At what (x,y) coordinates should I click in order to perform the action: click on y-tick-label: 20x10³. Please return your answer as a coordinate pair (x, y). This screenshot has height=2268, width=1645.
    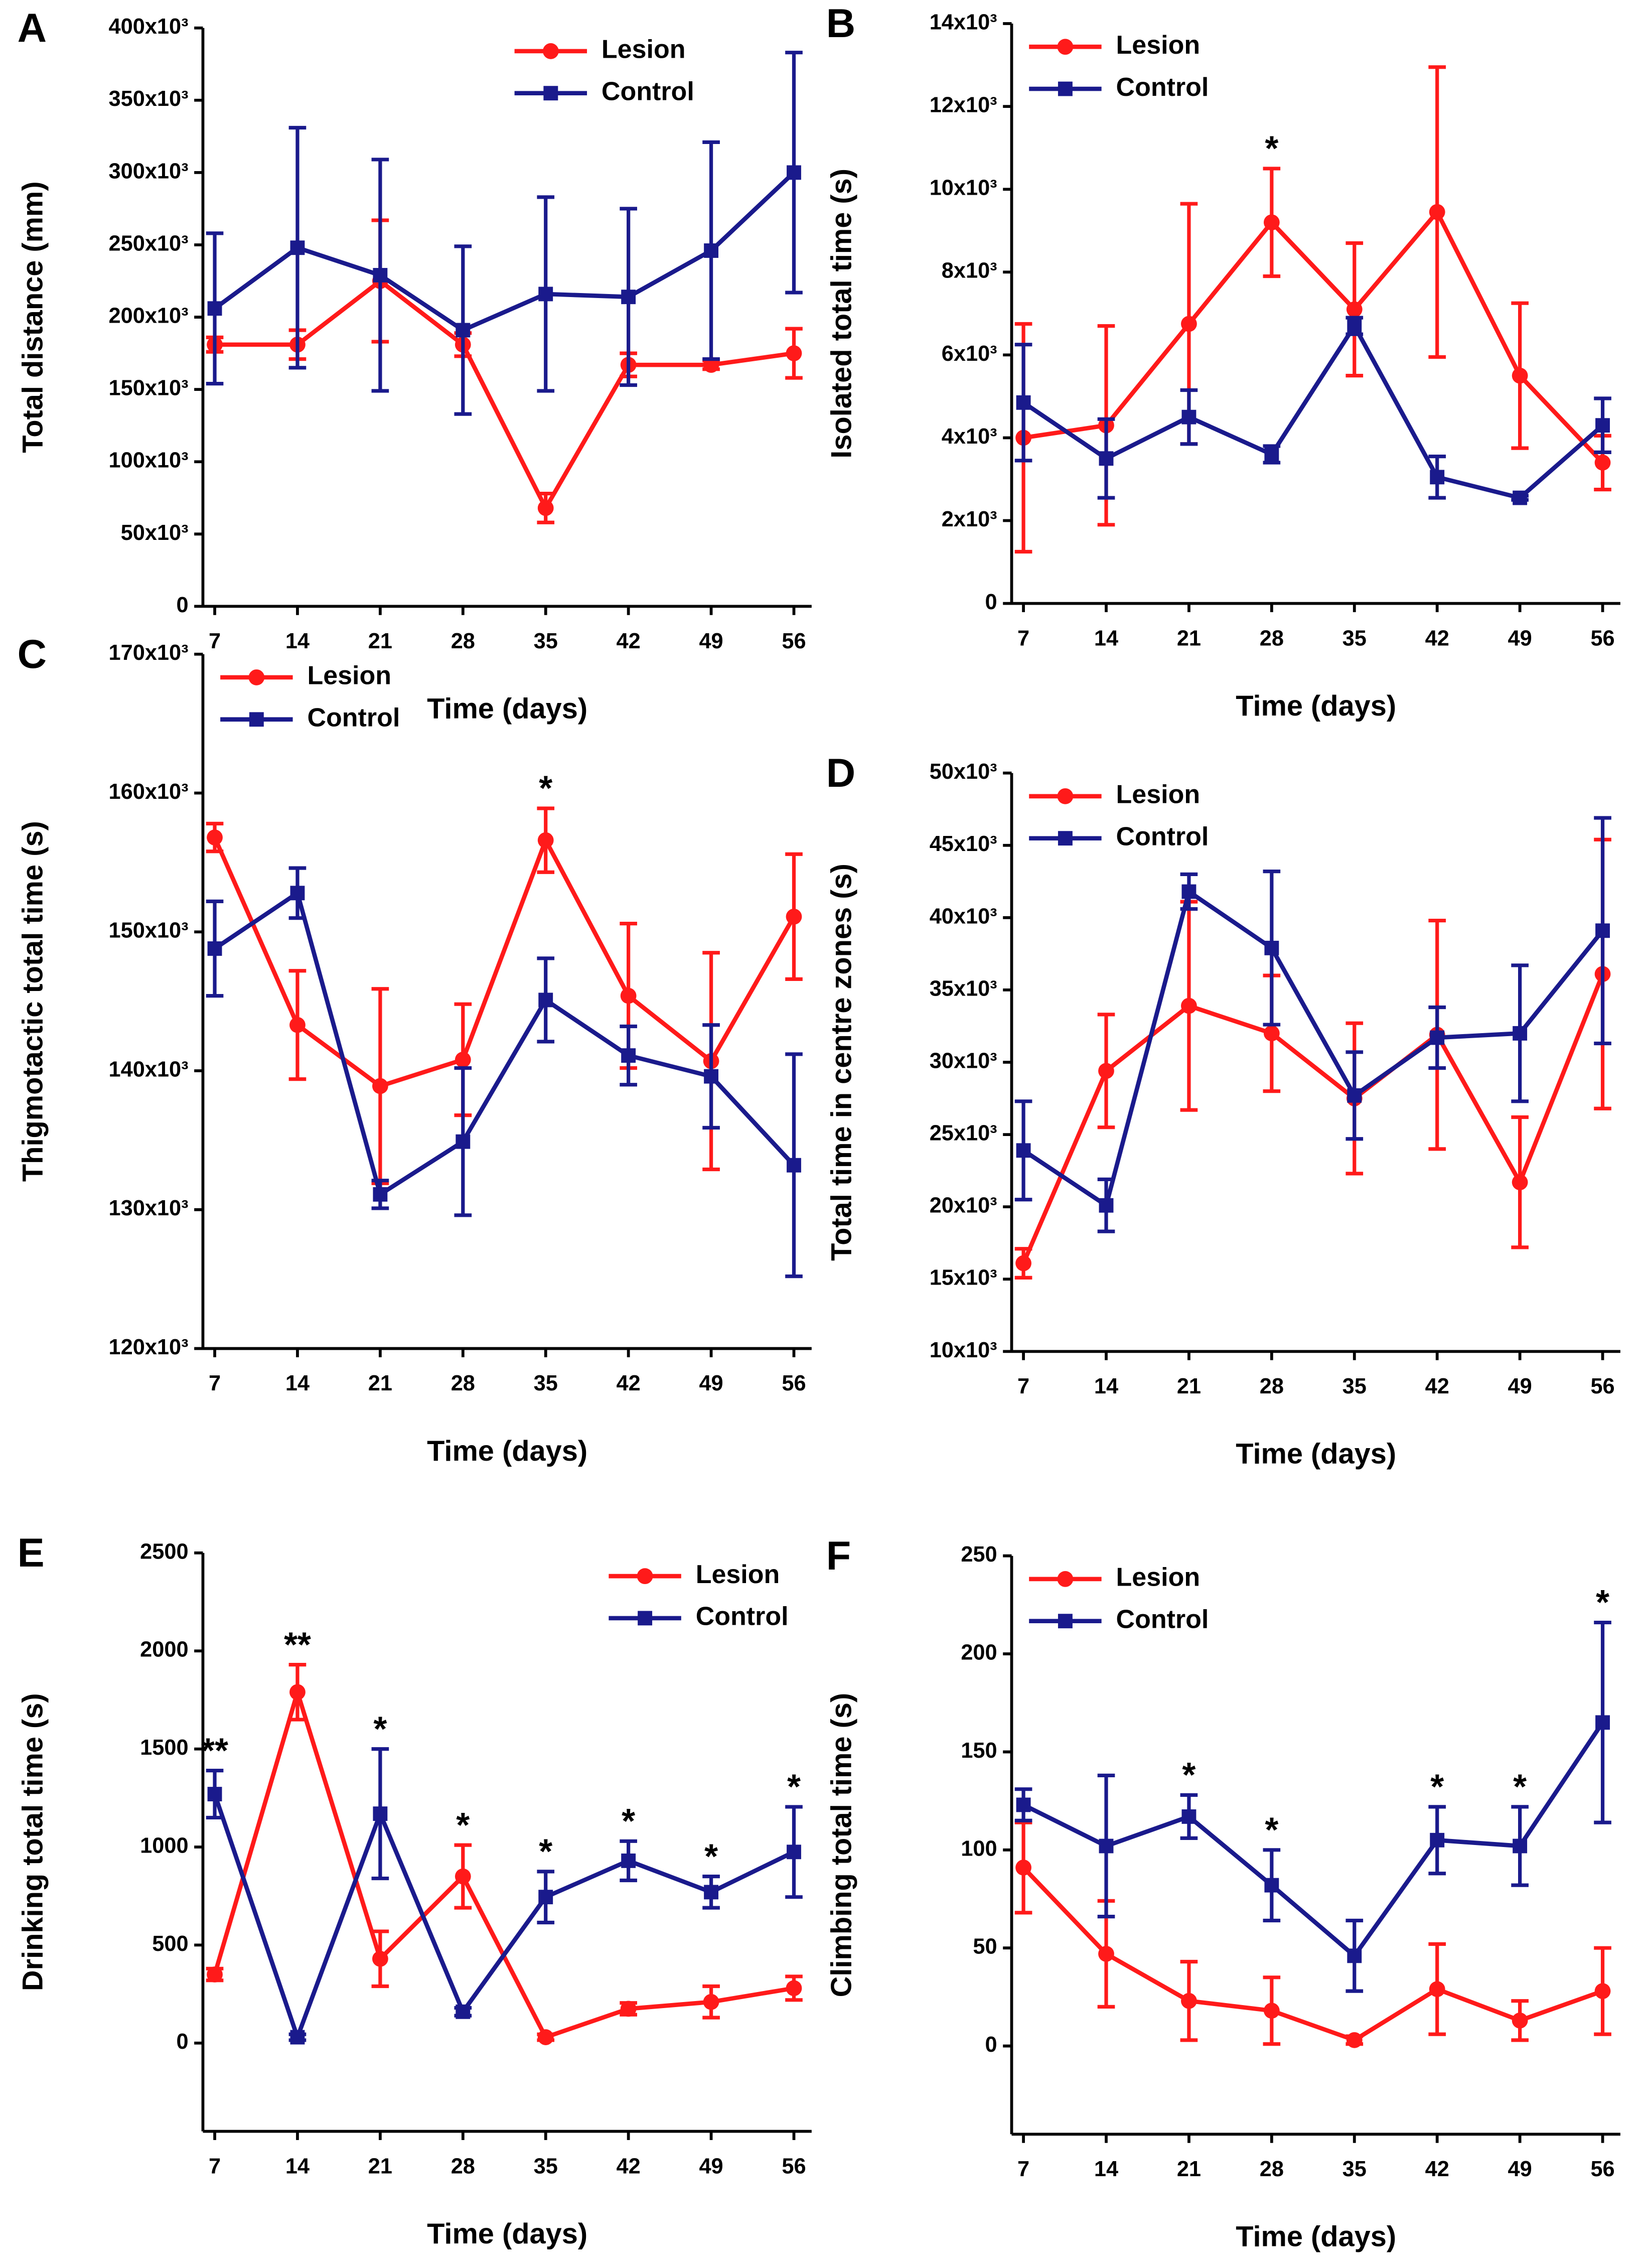
    Looking at the image, I should click on (964, 1206).